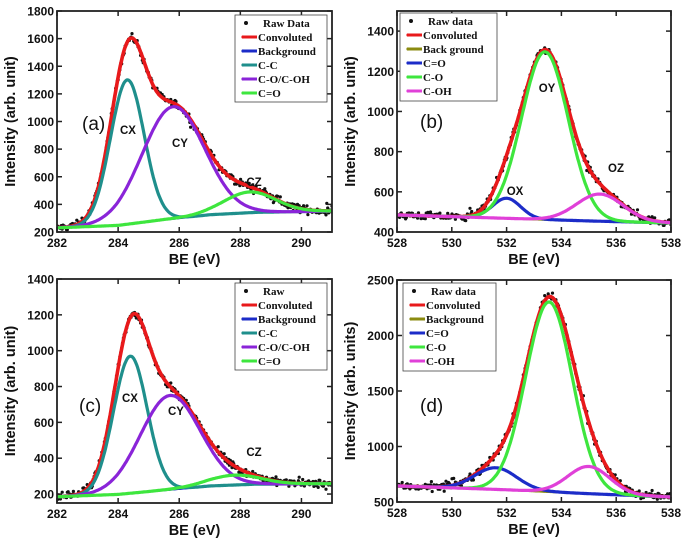 The width and height of the screenshot is (685, 541). What do you see at coordinates (384, 152) in the screenshot?
I see `y-tick-label: 800` at bounding box center [384, 152].